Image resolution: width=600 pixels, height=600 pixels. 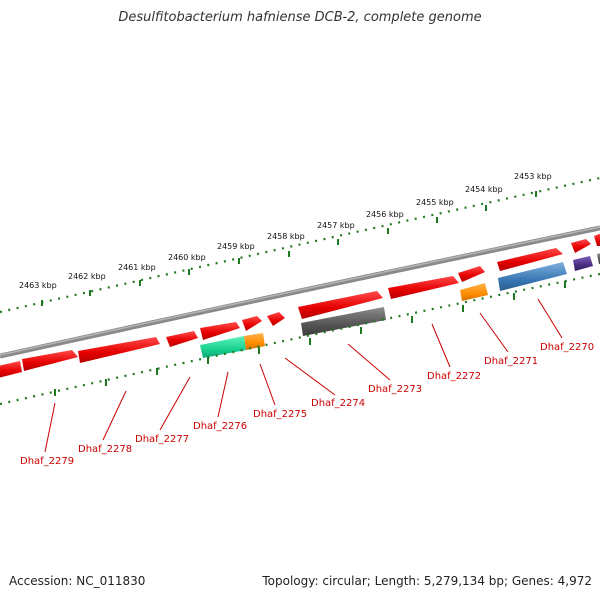 I want to click on gene-label: Dhaf_2274, so click(x=338, y=403).